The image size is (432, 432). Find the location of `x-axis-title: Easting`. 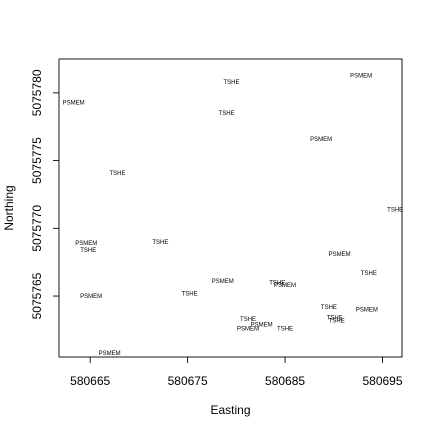

x-axis-title: Easting is located at coordinates (230, 410).